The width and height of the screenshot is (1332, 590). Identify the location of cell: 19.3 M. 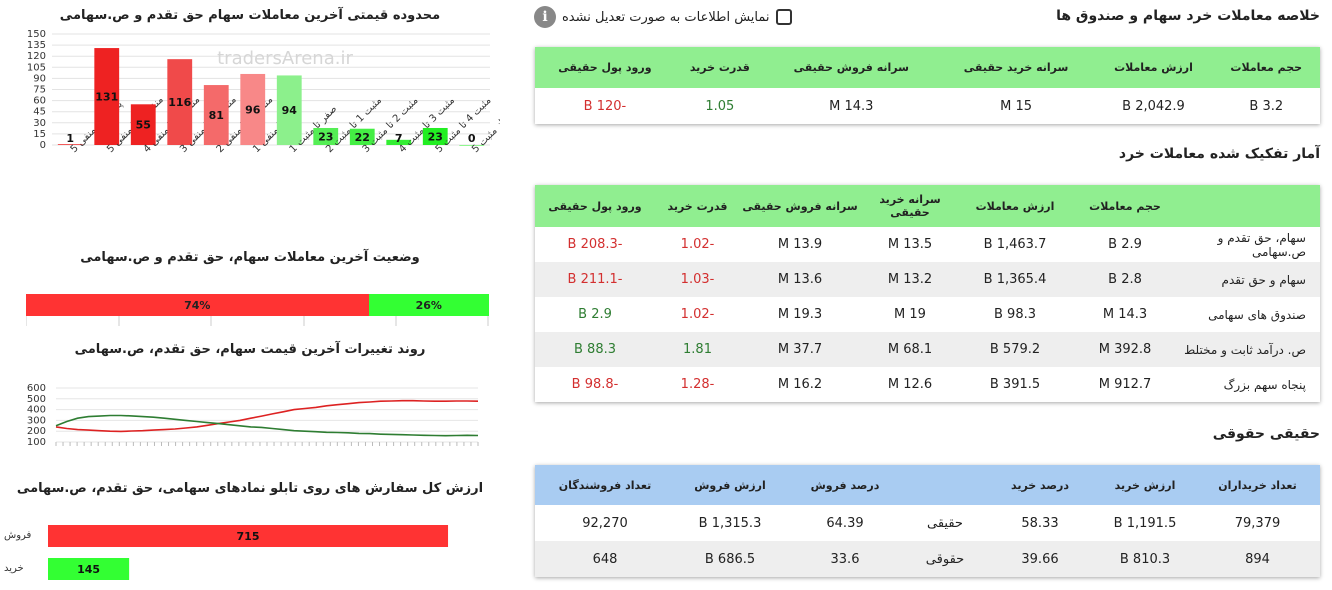
(800, 314).